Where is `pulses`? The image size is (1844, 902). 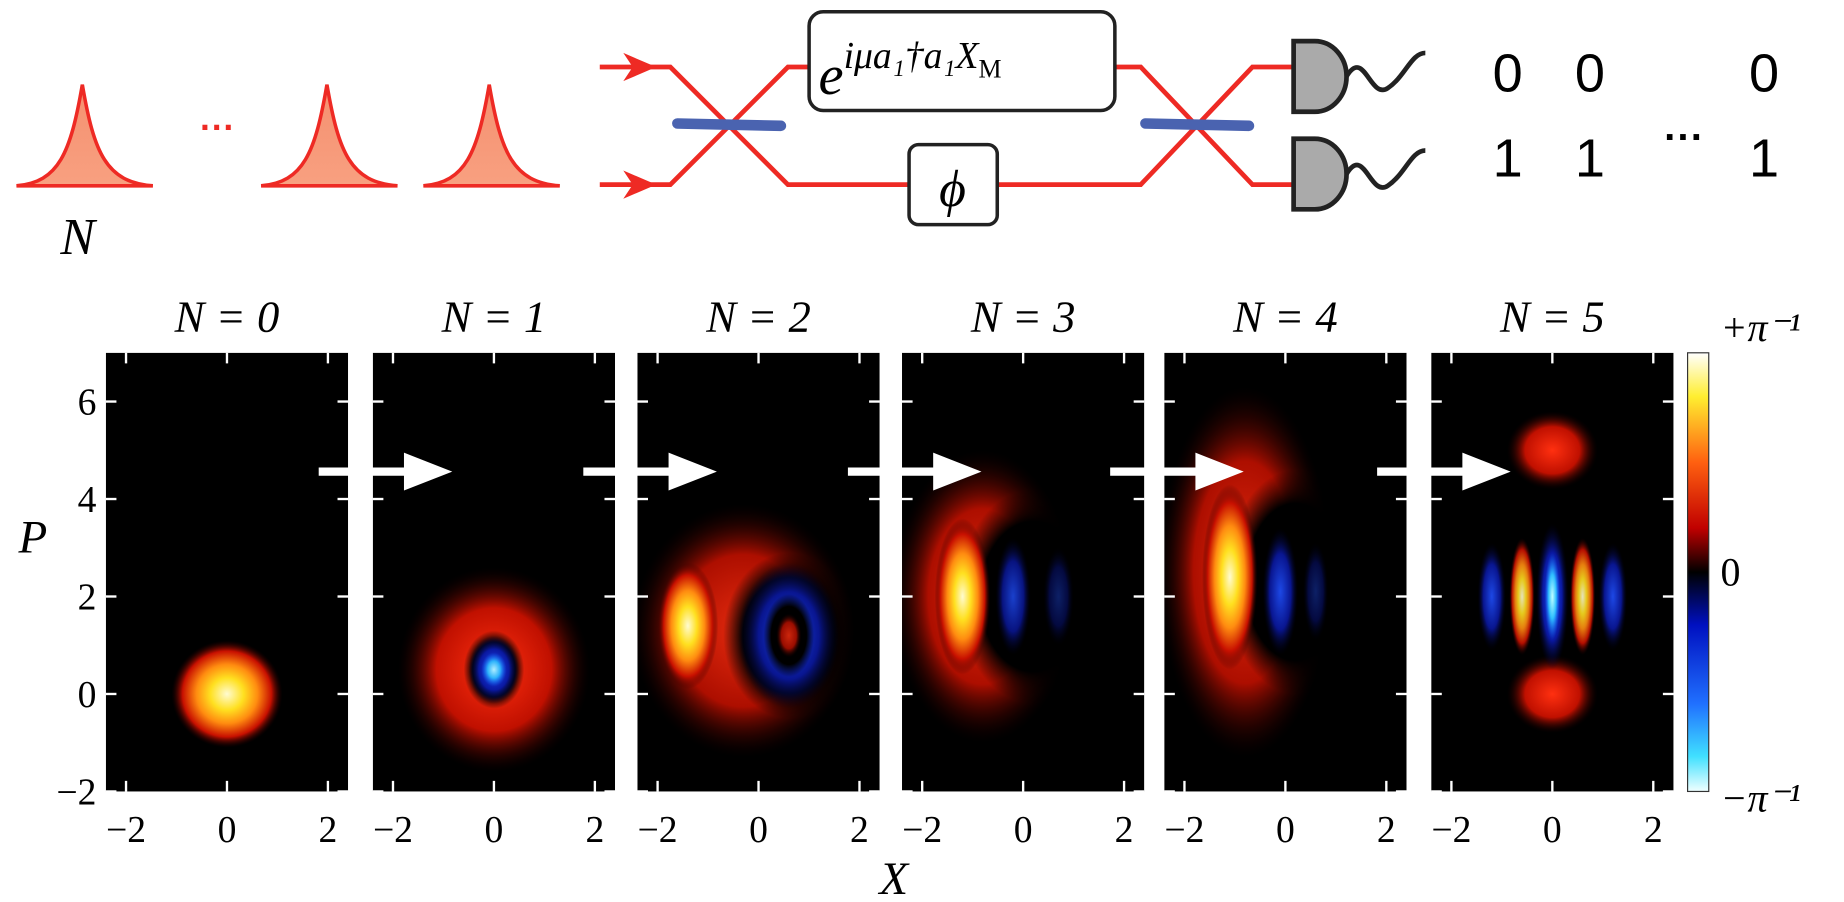
pulses is located at coordinates (288, 136).